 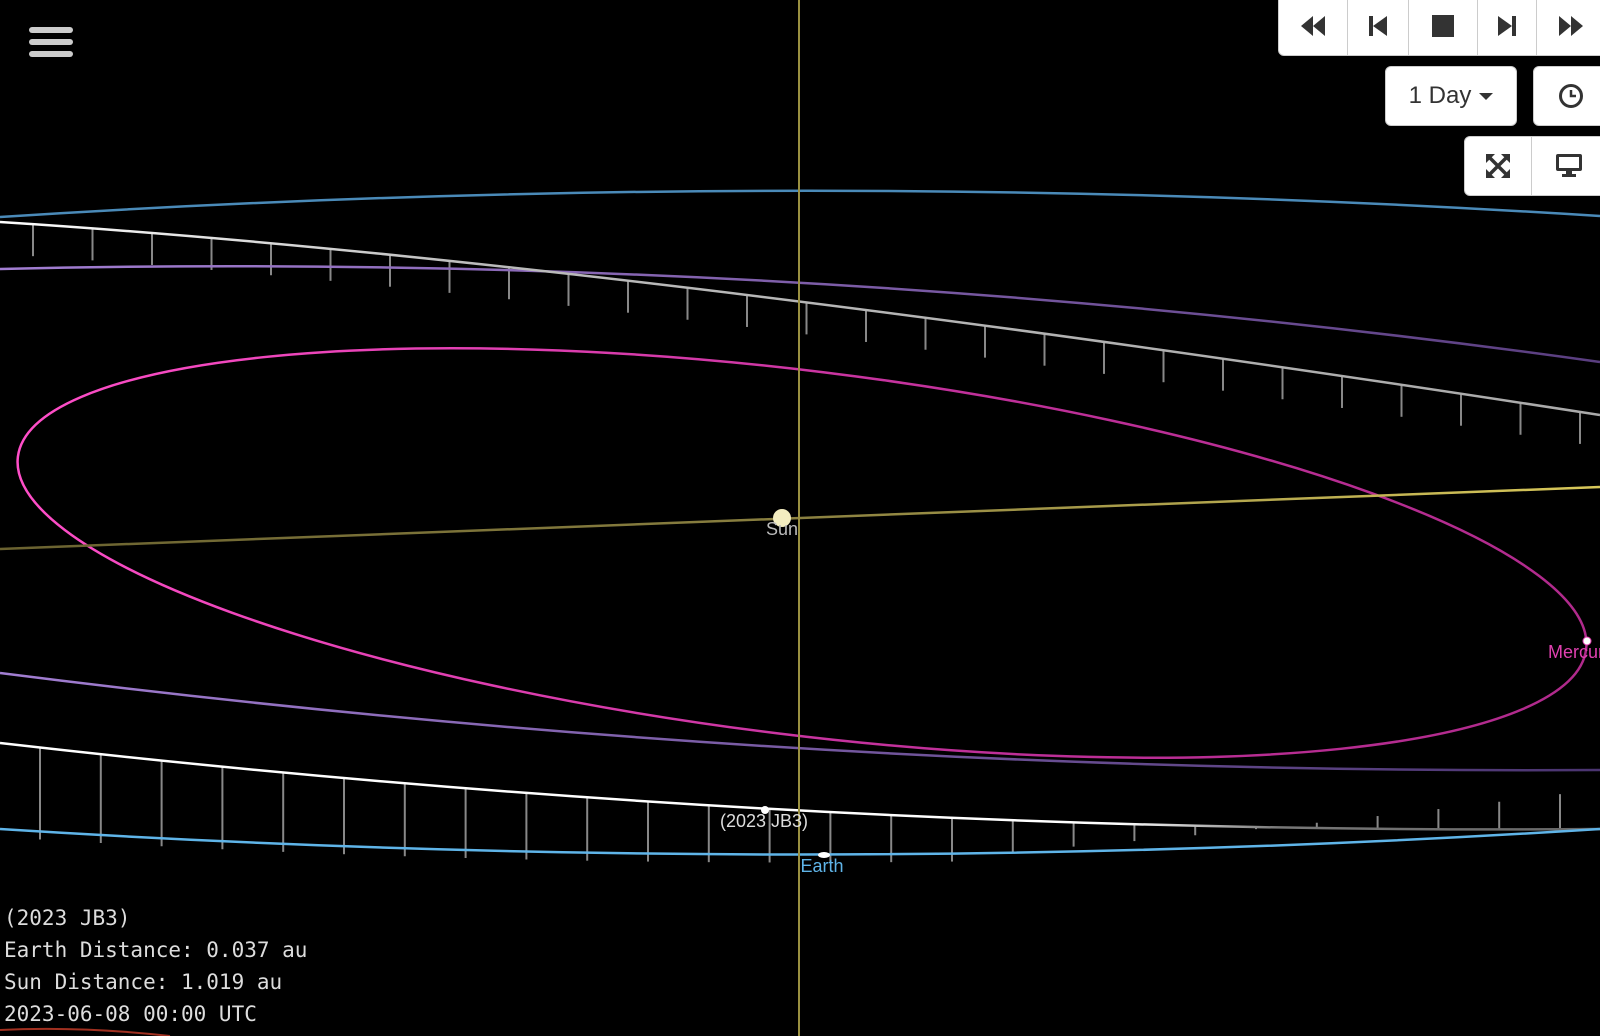 I want to click on sun-label: Sun, so click(x=782, y=529).